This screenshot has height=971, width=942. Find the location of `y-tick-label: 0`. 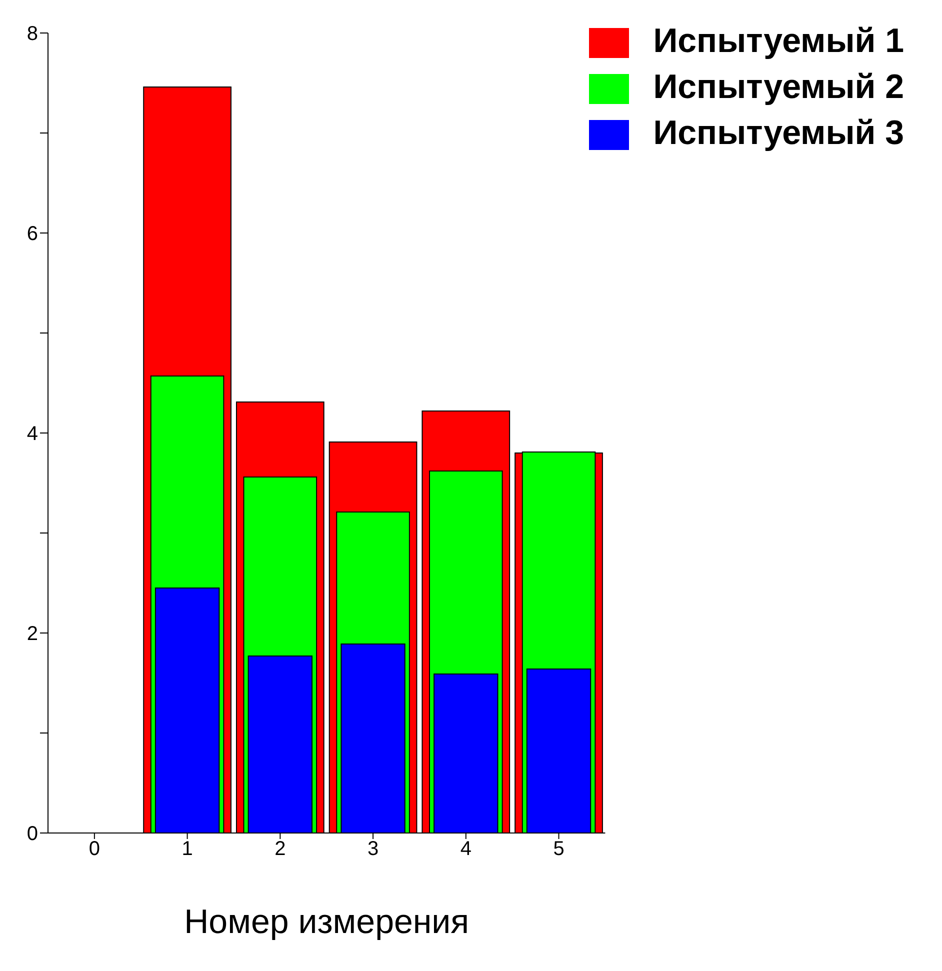

y-tick-label: 0 is located at coordinates (32, 834).